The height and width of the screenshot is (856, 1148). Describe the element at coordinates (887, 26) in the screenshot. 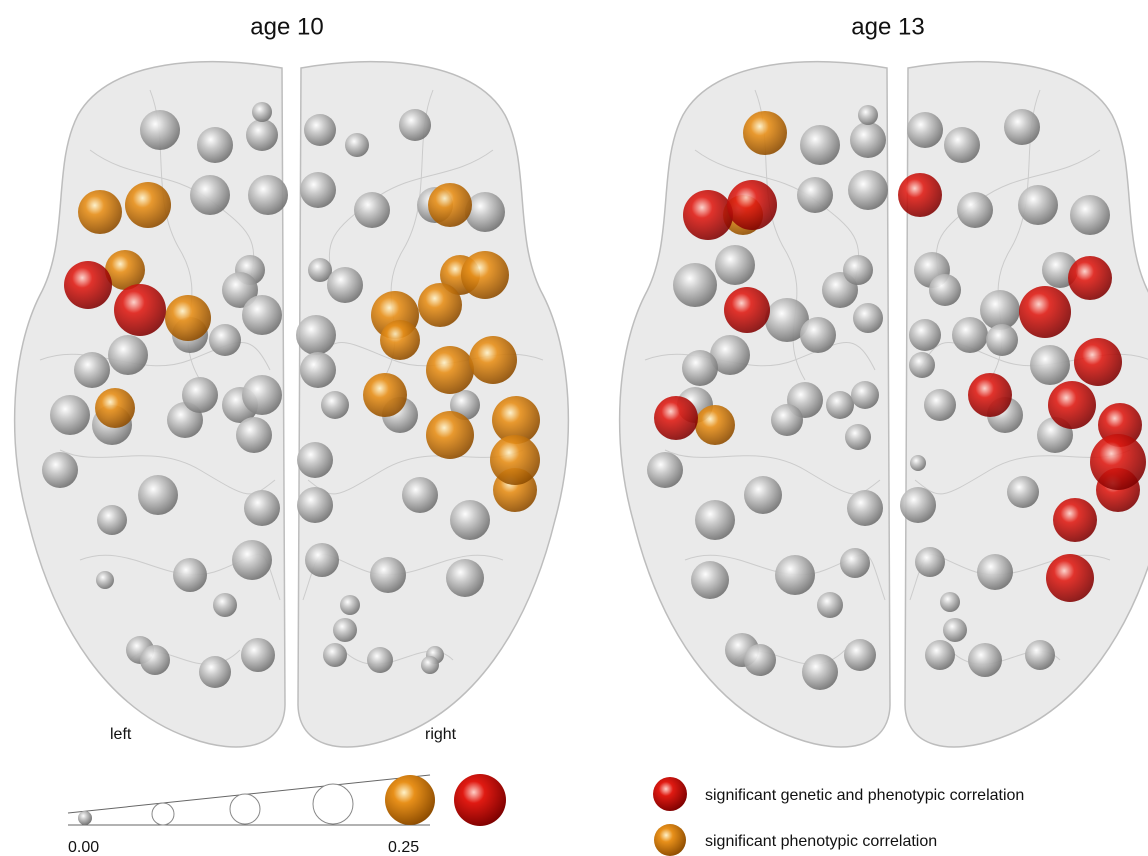

I see `panel-title: age 13` at that location.